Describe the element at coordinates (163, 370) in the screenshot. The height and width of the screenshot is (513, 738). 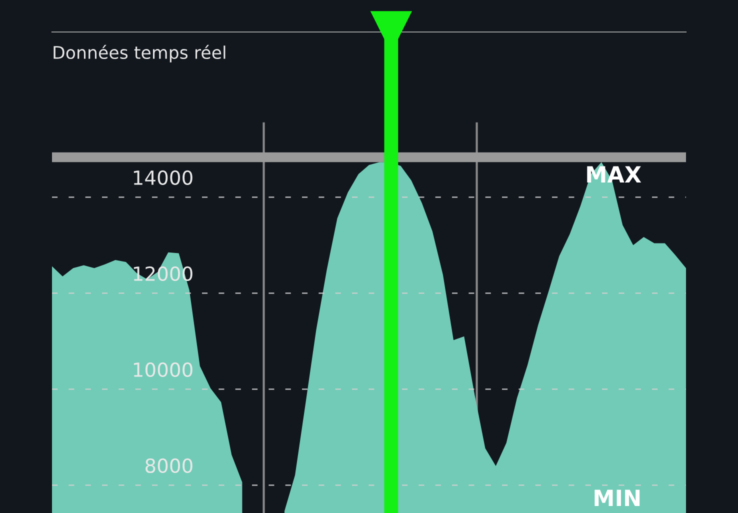
I see `y-tick-label: 10000` at that location.